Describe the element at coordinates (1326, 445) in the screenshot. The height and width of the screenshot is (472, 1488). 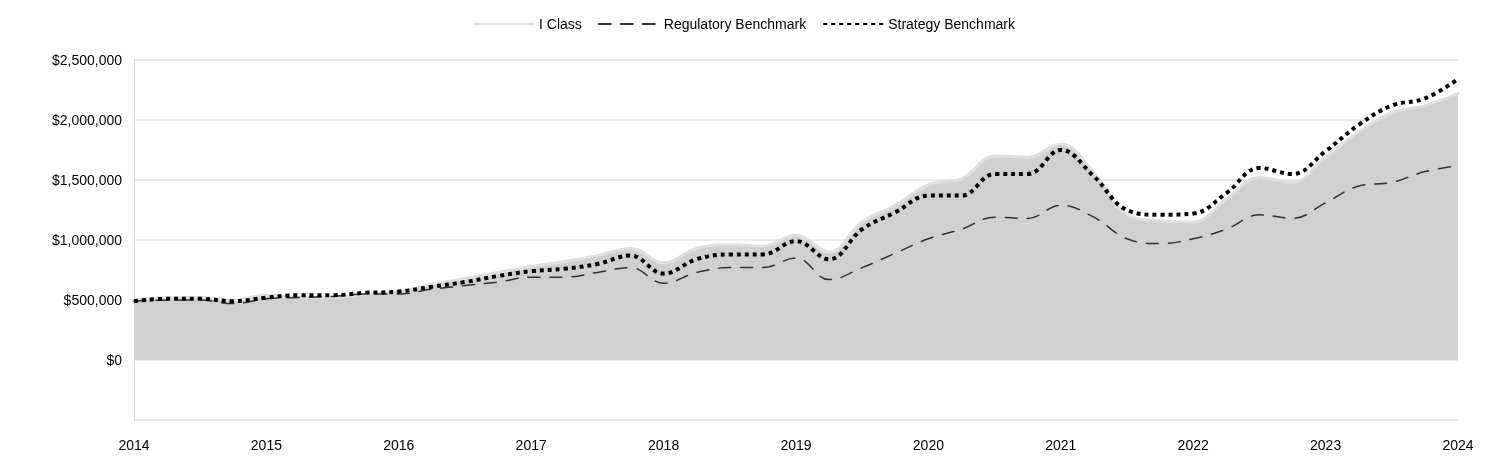
I see `x-tick-label: 2023` at that location.